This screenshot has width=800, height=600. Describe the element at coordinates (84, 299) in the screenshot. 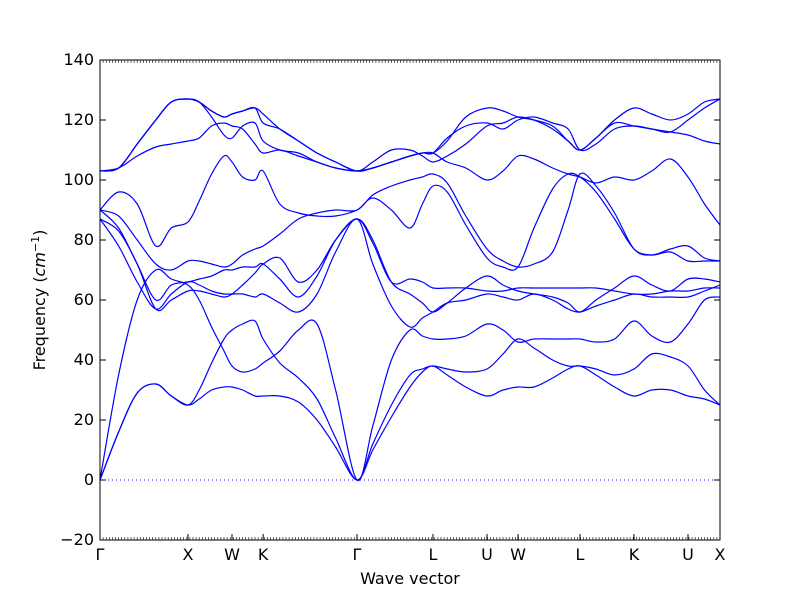

I see `y-tick-label: 60` at that location.